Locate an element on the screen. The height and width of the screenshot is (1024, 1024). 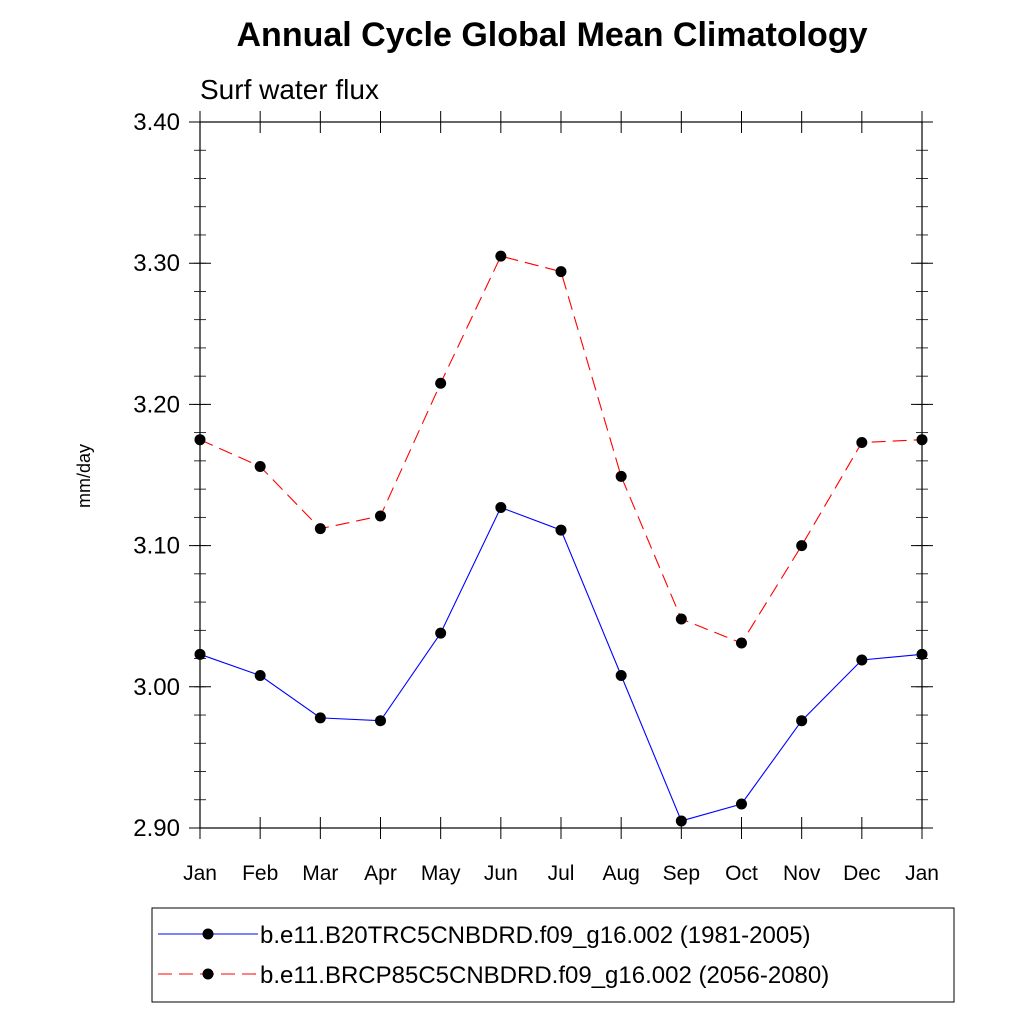
x-tick-label: Jun is located at coordinates (501, 873).